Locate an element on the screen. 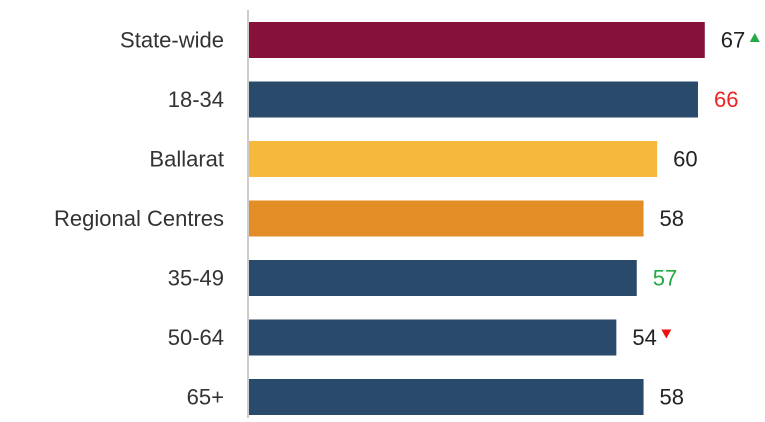 Image resolution: width=765 pixels, height=422 pixels. bar-regional-centres is located at coordinates (446, 218).